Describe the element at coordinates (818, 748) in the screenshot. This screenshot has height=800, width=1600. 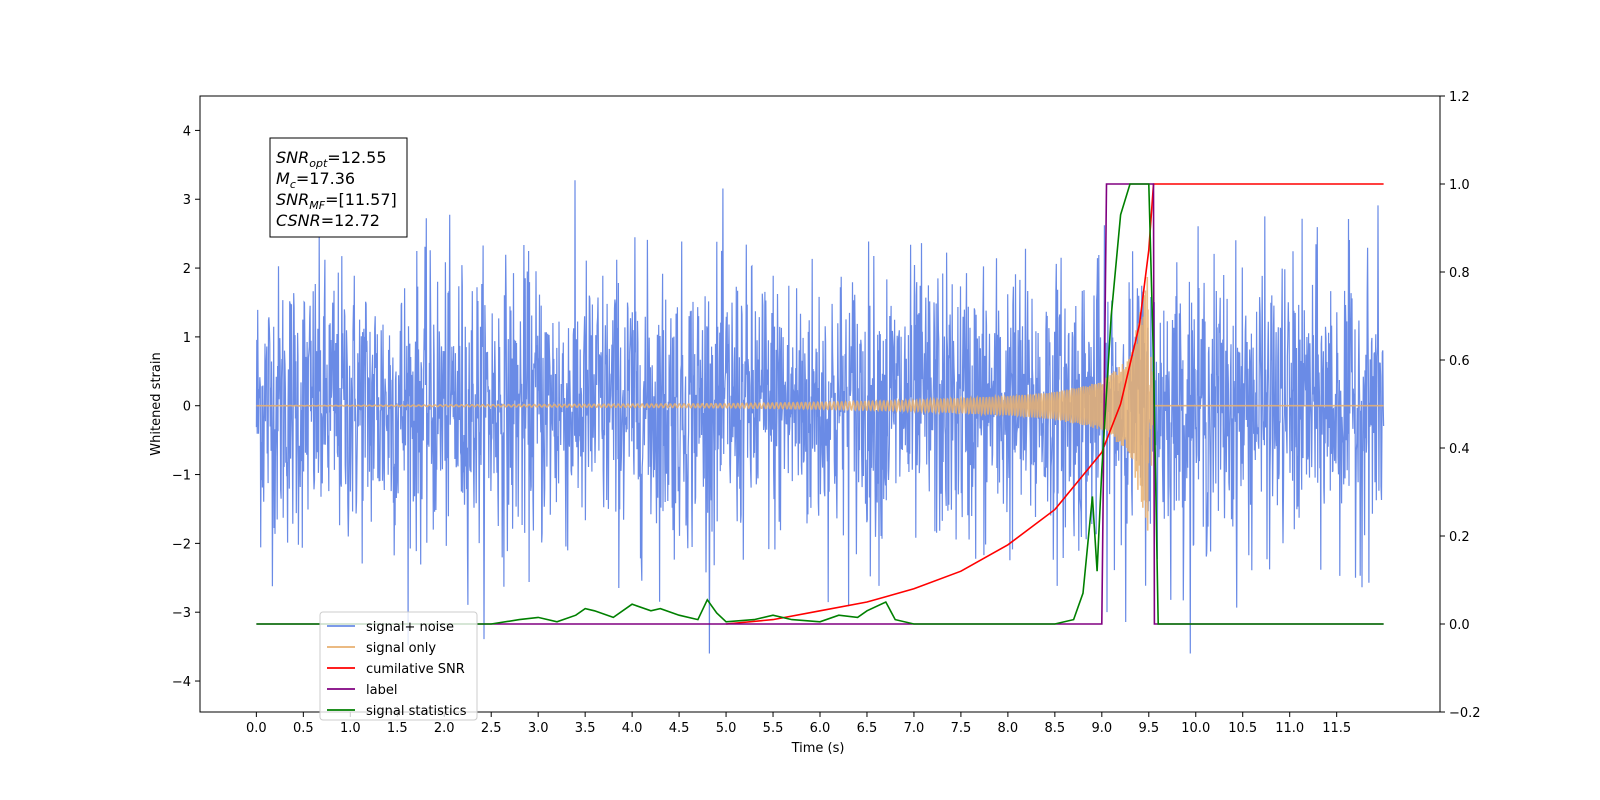
I see `x-axis-label: Time (s)` at that location.